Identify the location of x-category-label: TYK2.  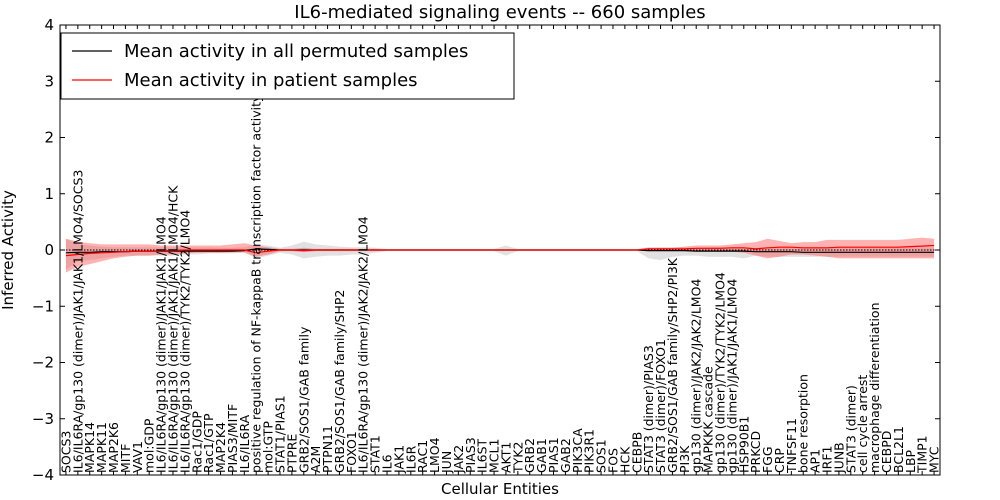
(517, 458).